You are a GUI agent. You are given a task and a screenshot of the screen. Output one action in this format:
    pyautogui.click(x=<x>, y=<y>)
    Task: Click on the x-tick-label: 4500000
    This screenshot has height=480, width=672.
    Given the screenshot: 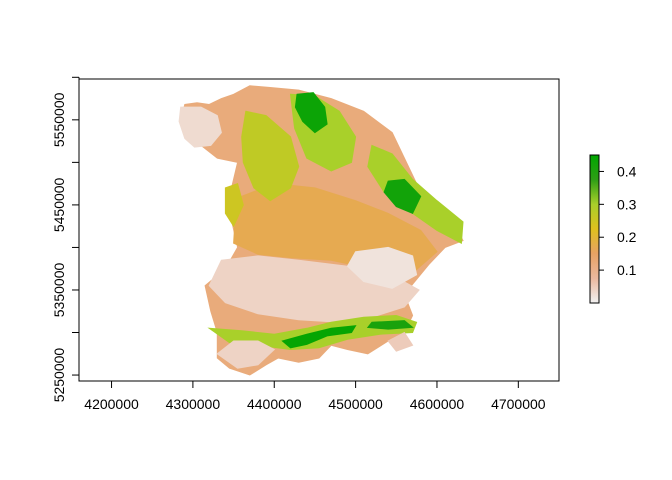 What is the action you would take?
    pyautogui.click(x=355, y=404)
    